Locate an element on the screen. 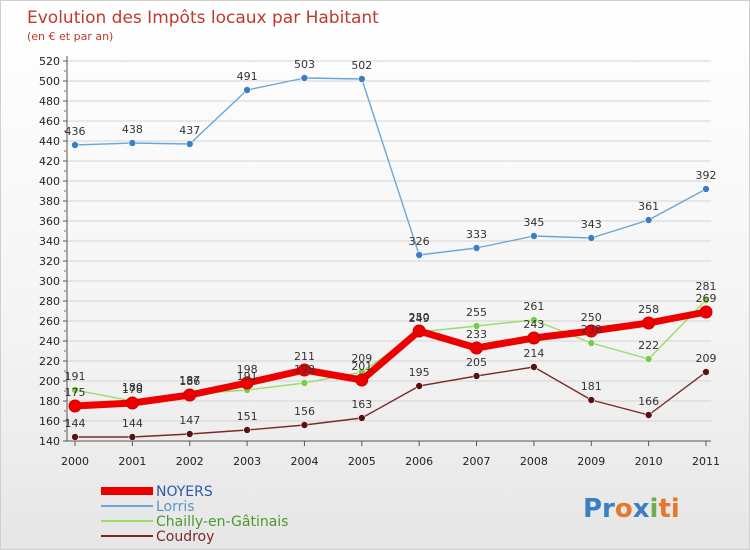 The height and width of the screenshot is (550, 750). data-label-noyers-2000: 175 is located at coordinates (75, 392).